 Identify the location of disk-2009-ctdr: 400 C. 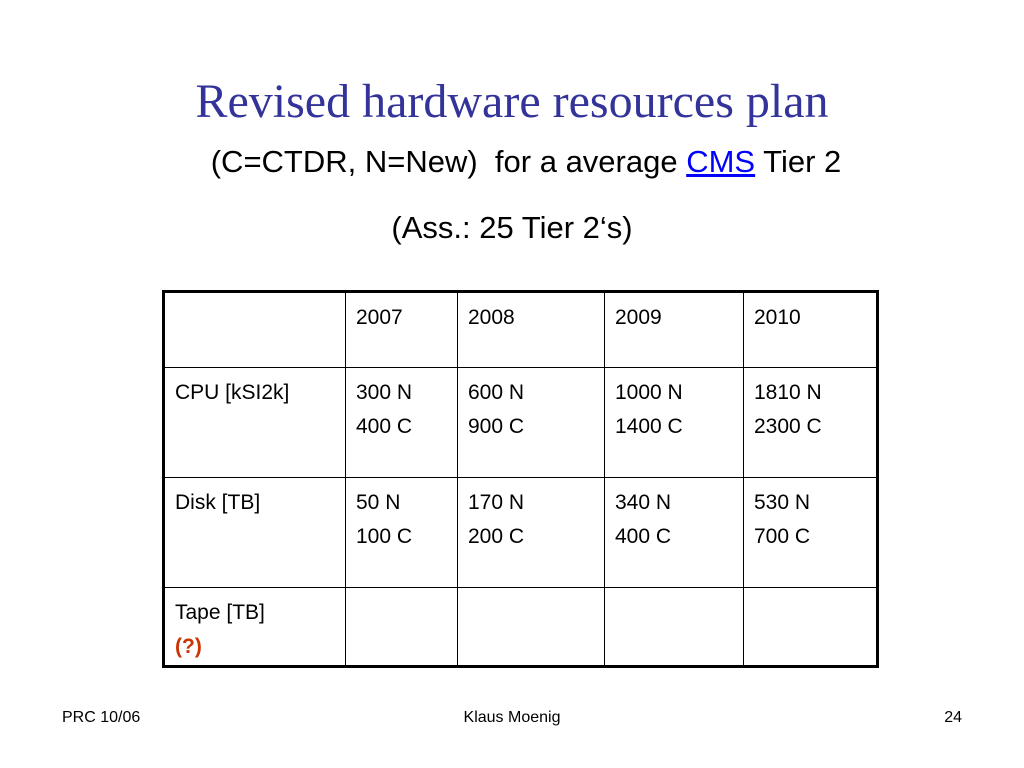
(643, 536).